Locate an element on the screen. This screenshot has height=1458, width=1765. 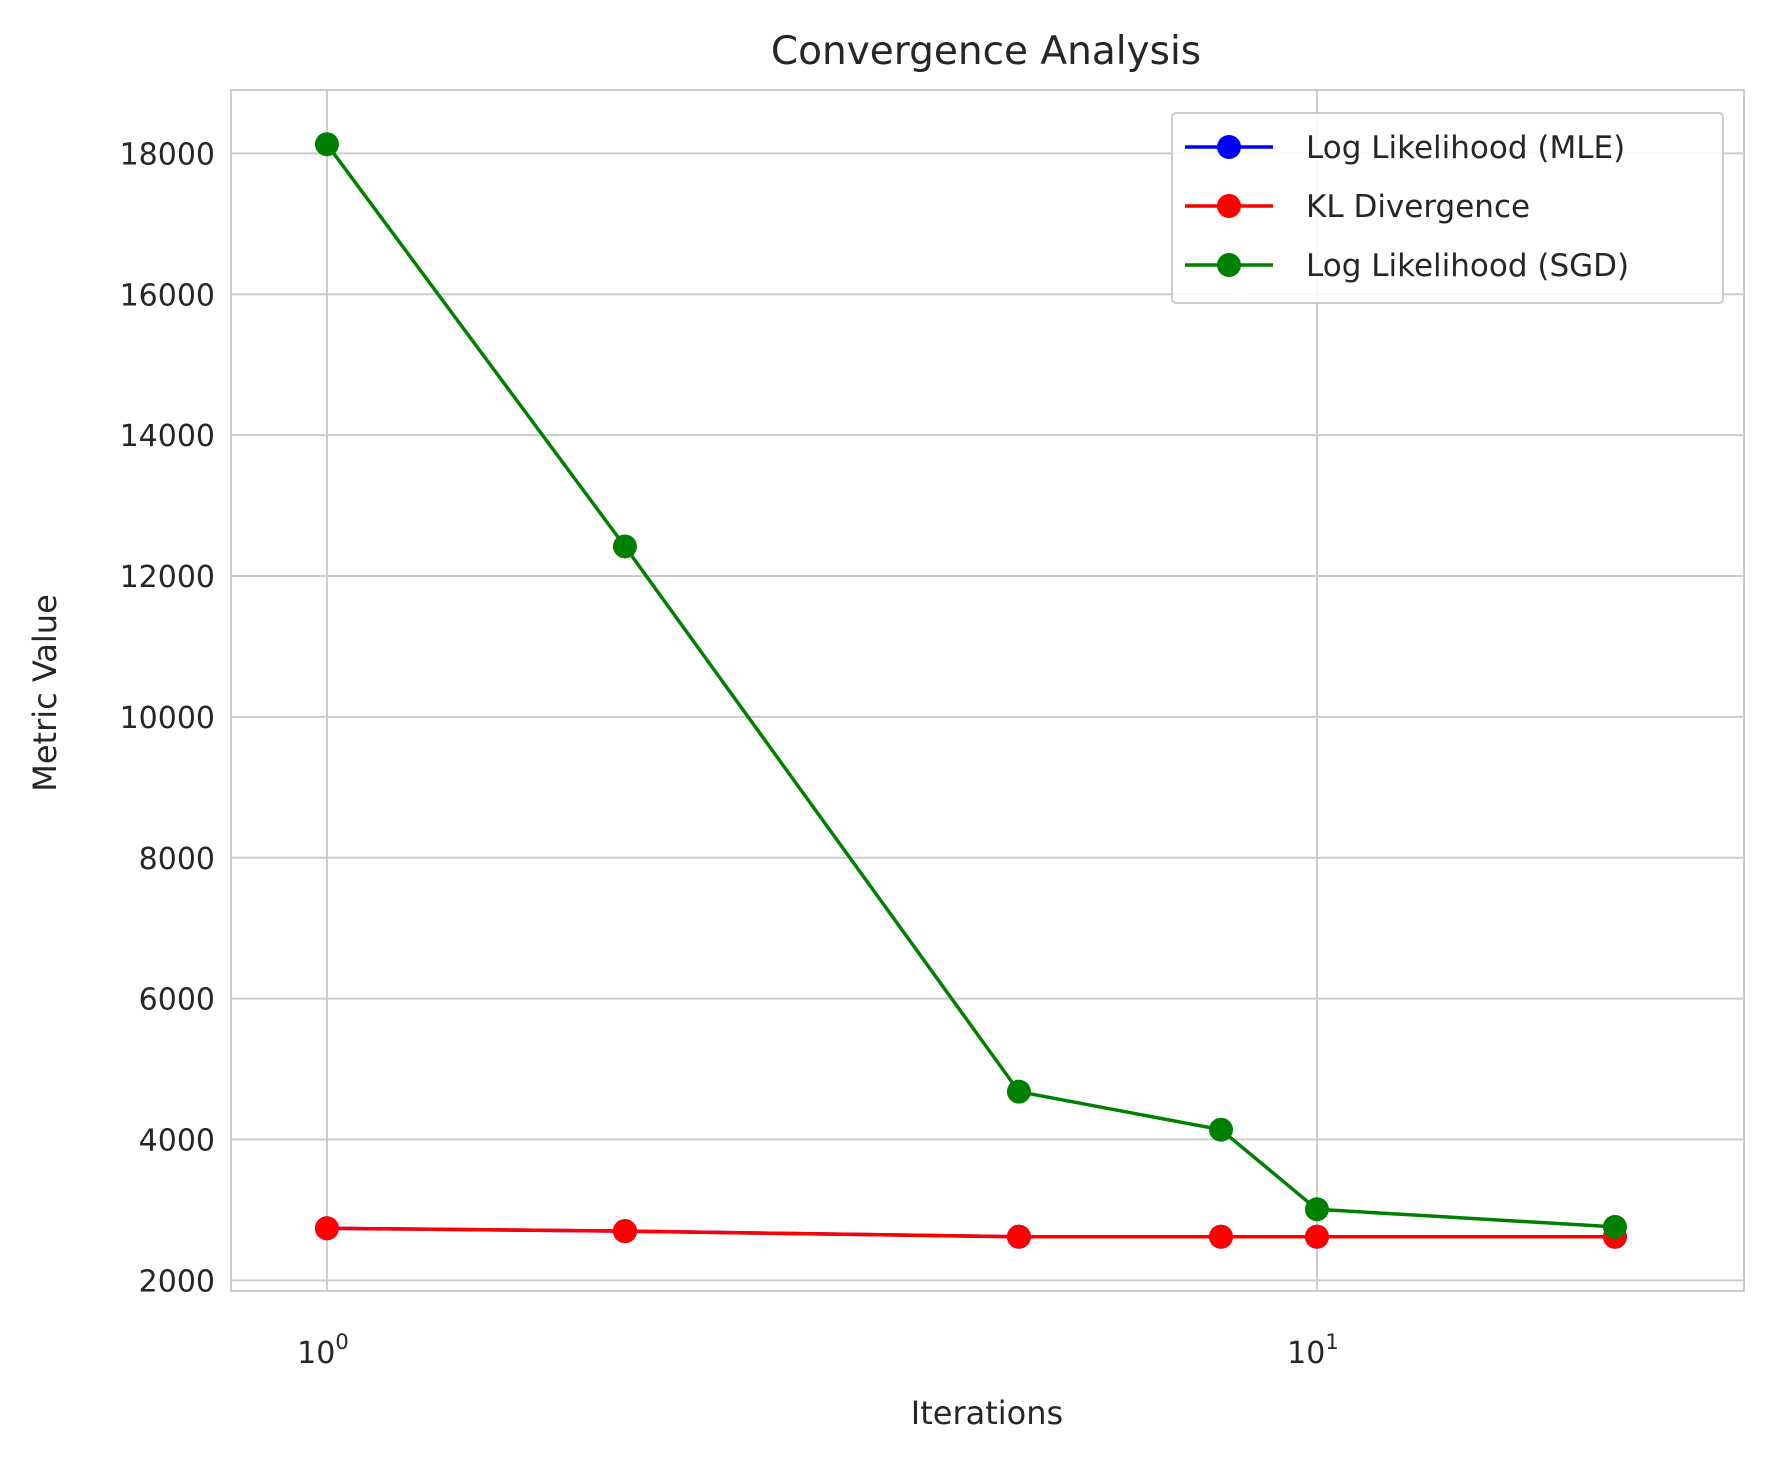
y-tick-label: 6000 is located at coordinates (177, 1000).